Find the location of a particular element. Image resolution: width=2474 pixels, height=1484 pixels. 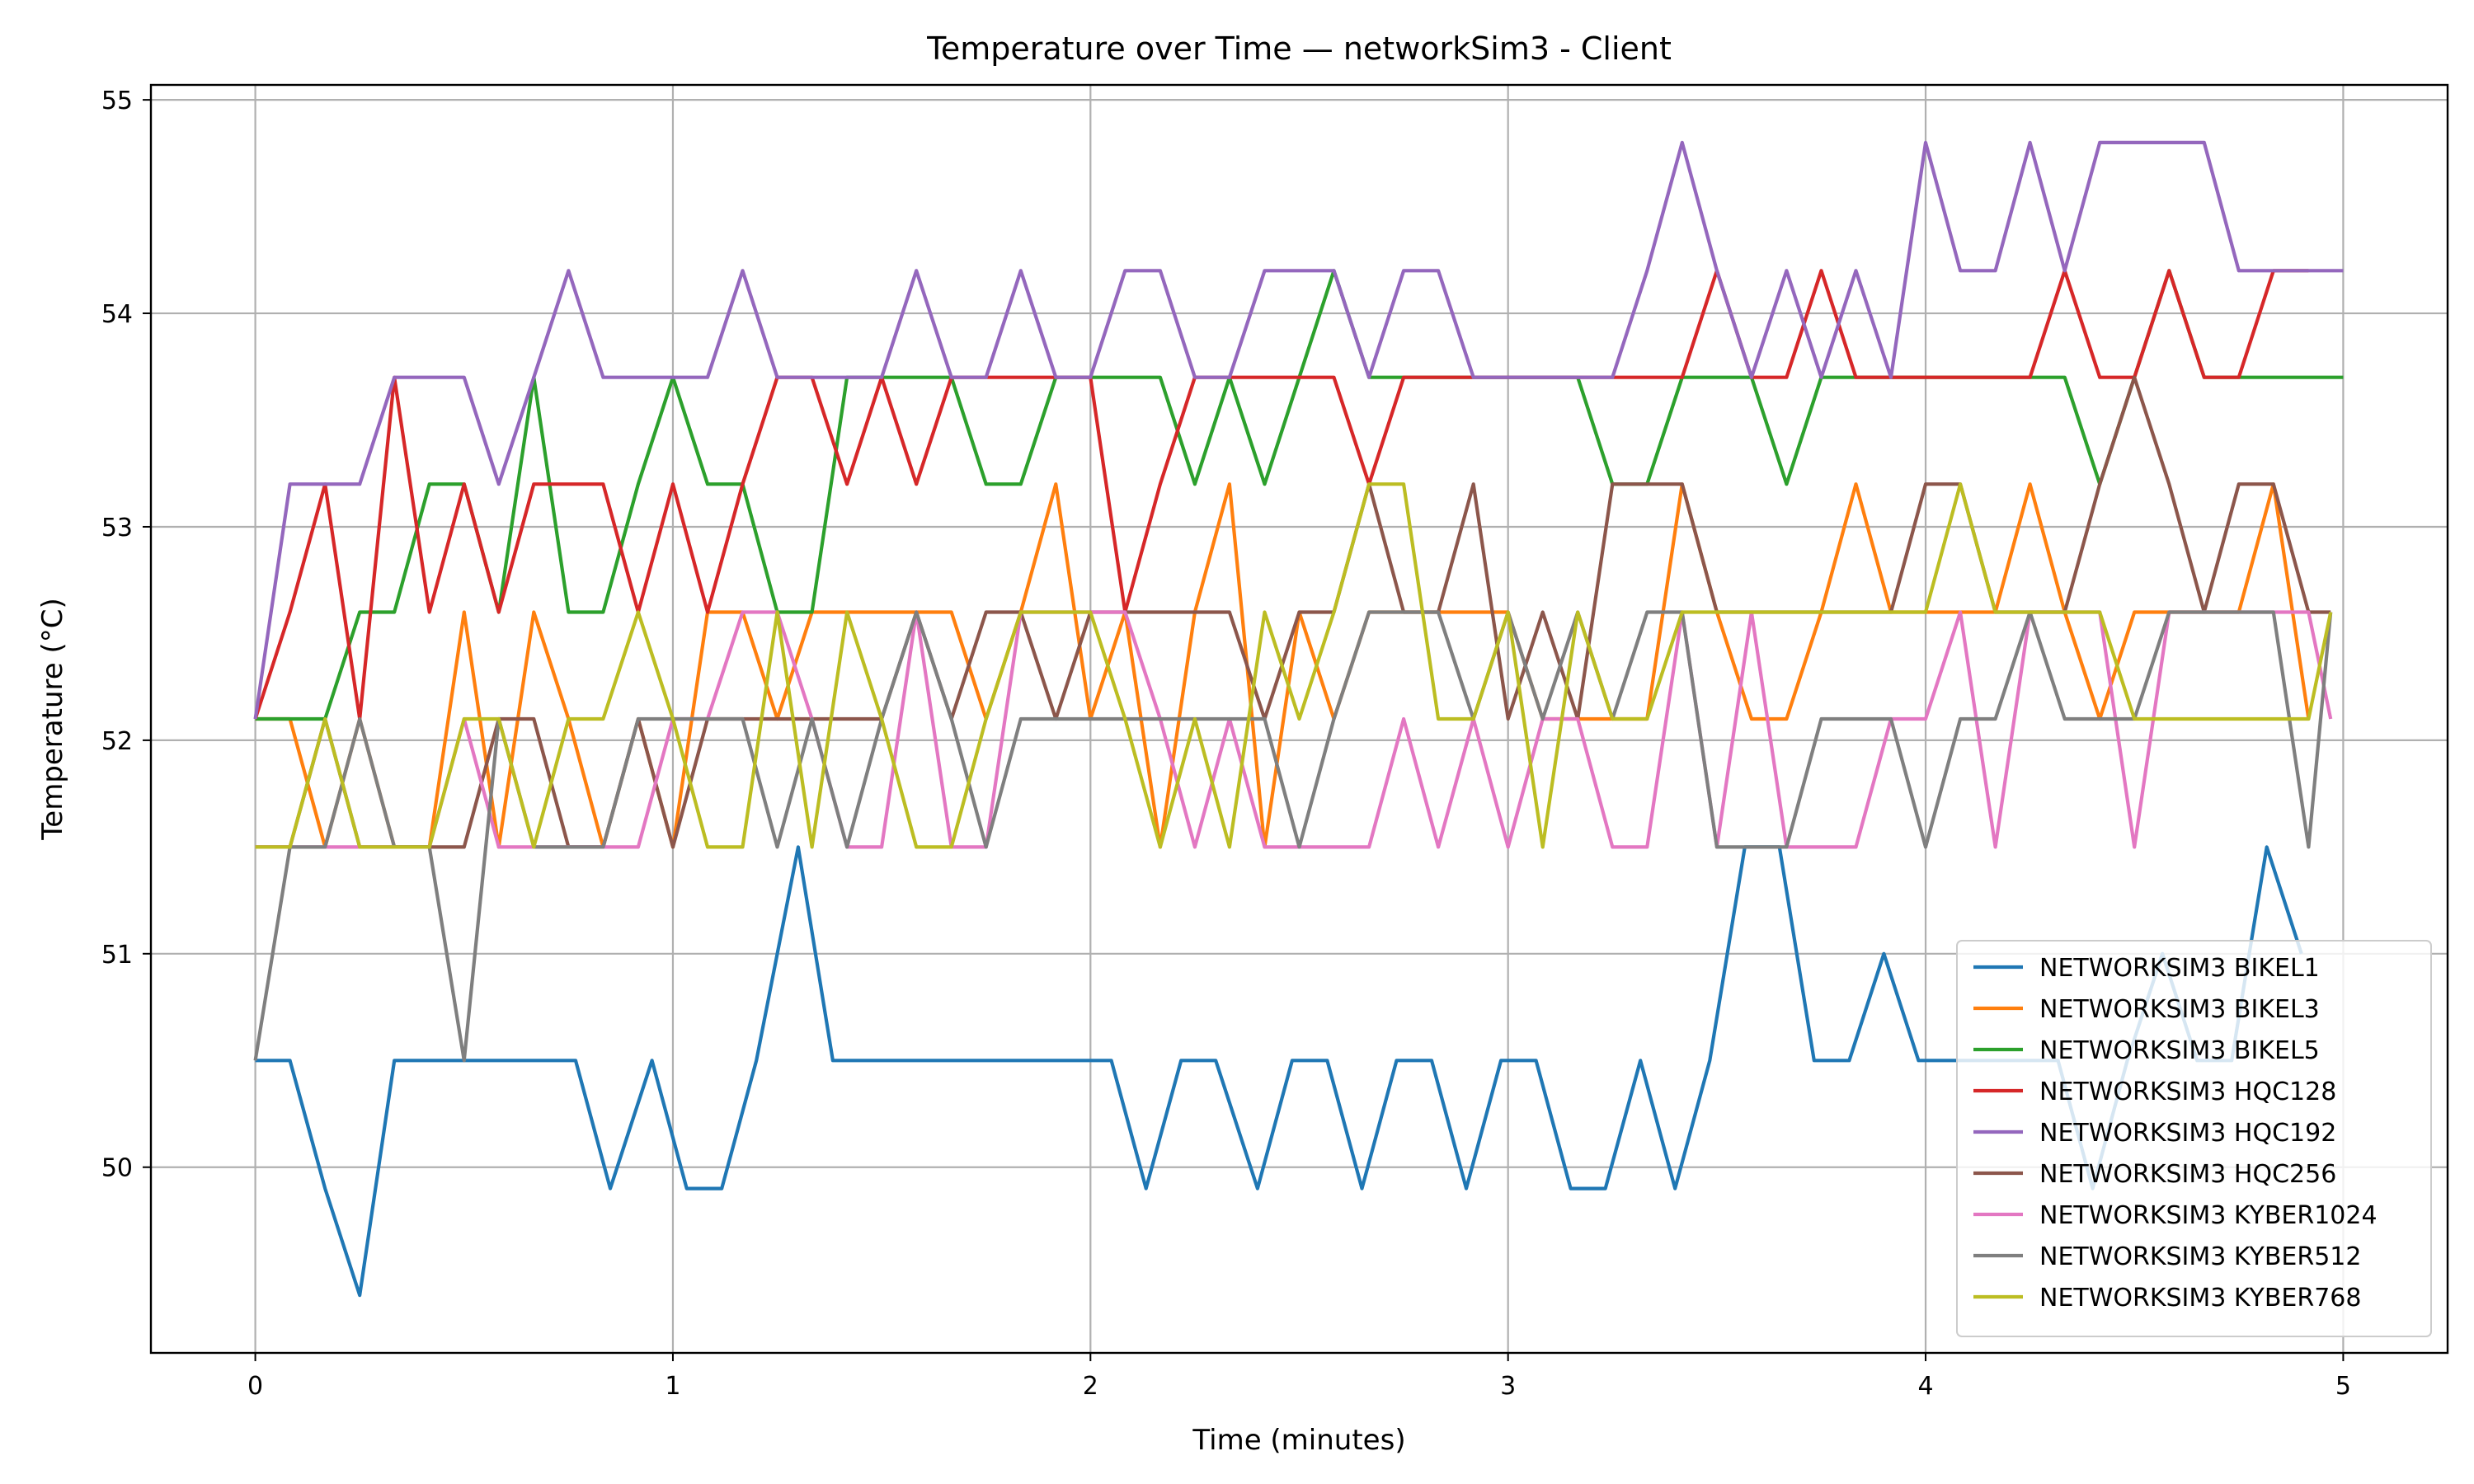

y-tick-label: 50 is located at coordinates (117, 1168).